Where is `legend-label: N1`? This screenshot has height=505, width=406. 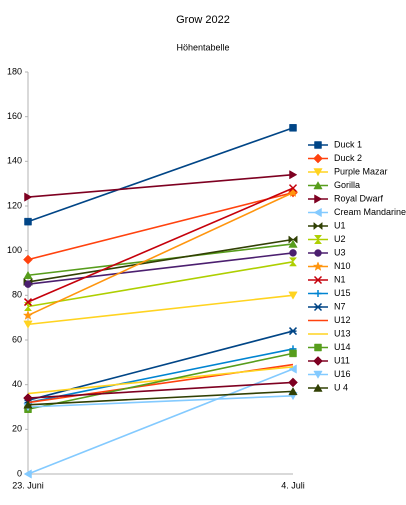 legend-label: N1 is located at coordinates (340, 279).